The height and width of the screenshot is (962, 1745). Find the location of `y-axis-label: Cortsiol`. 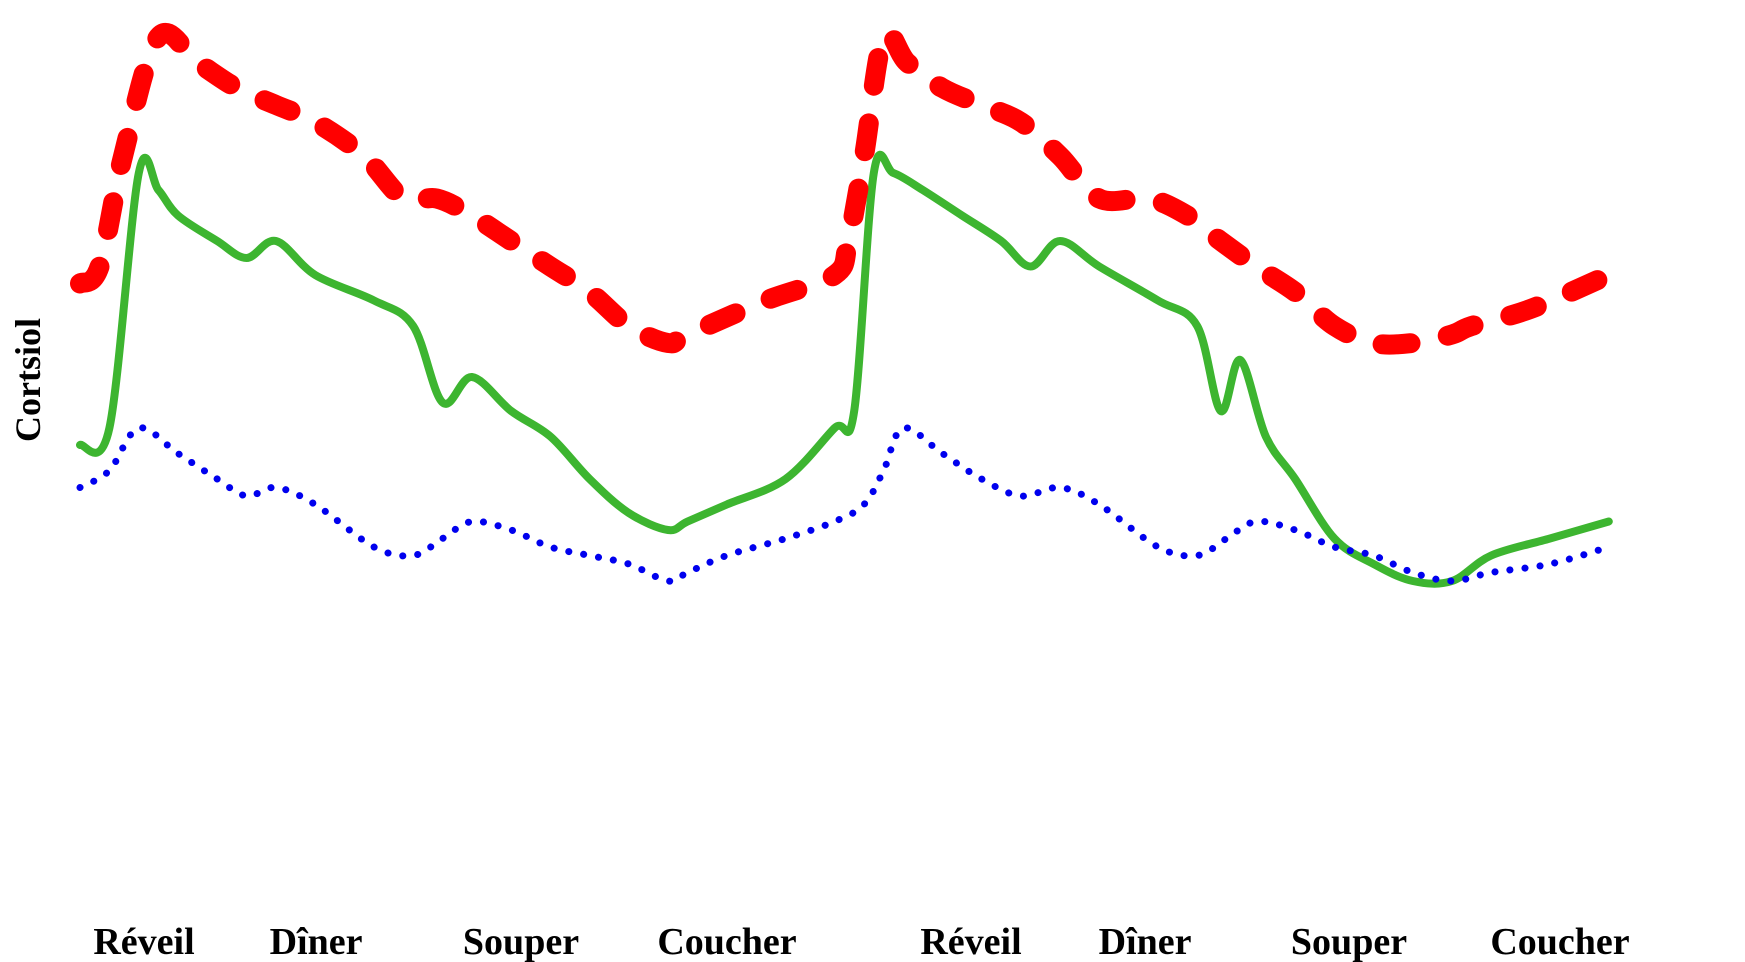

y-axis-label: Cortsiol is located at coordinates (28, 380).